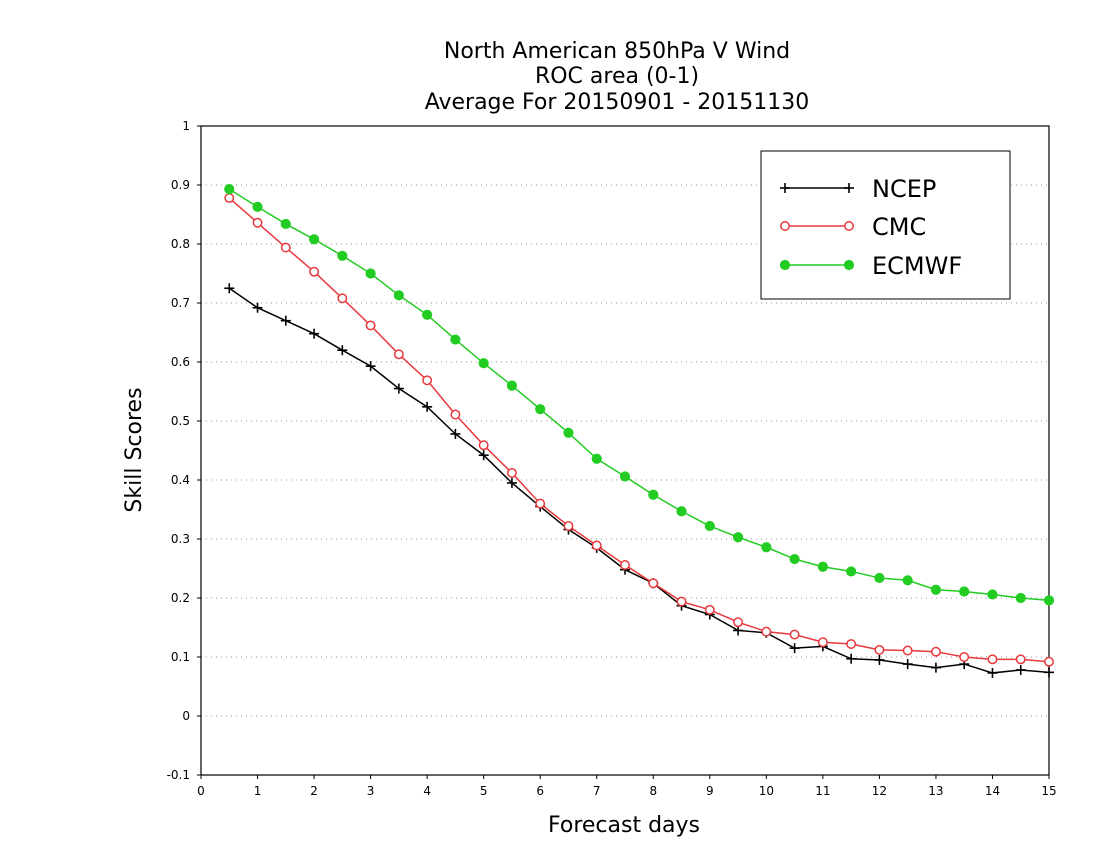 The width and height of the screenshot is (1100, 850). Describe the element at coordinates (617, 51) in the screenshot. I see `chart-title-line-1: North American 850hPa V Wind` at that location.